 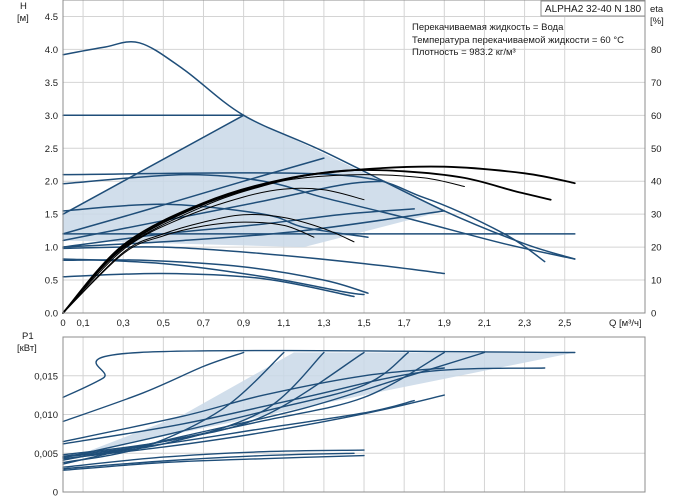 I want to click on model-label-box, so click(x=593, y=8).